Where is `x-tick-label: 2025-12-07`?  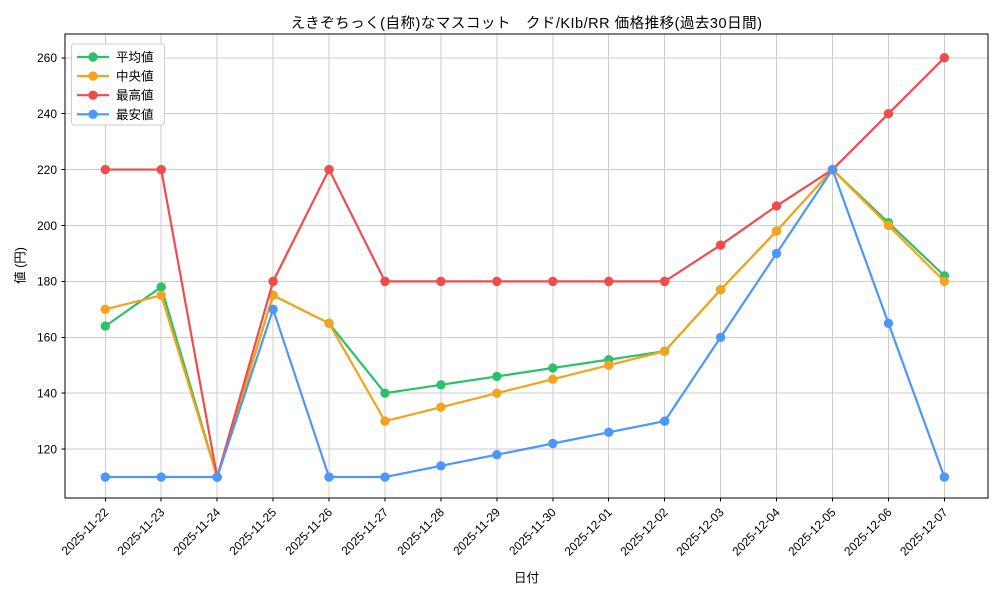
x-tick-label: 2025-12-07 is located at coordinates (924, 532).